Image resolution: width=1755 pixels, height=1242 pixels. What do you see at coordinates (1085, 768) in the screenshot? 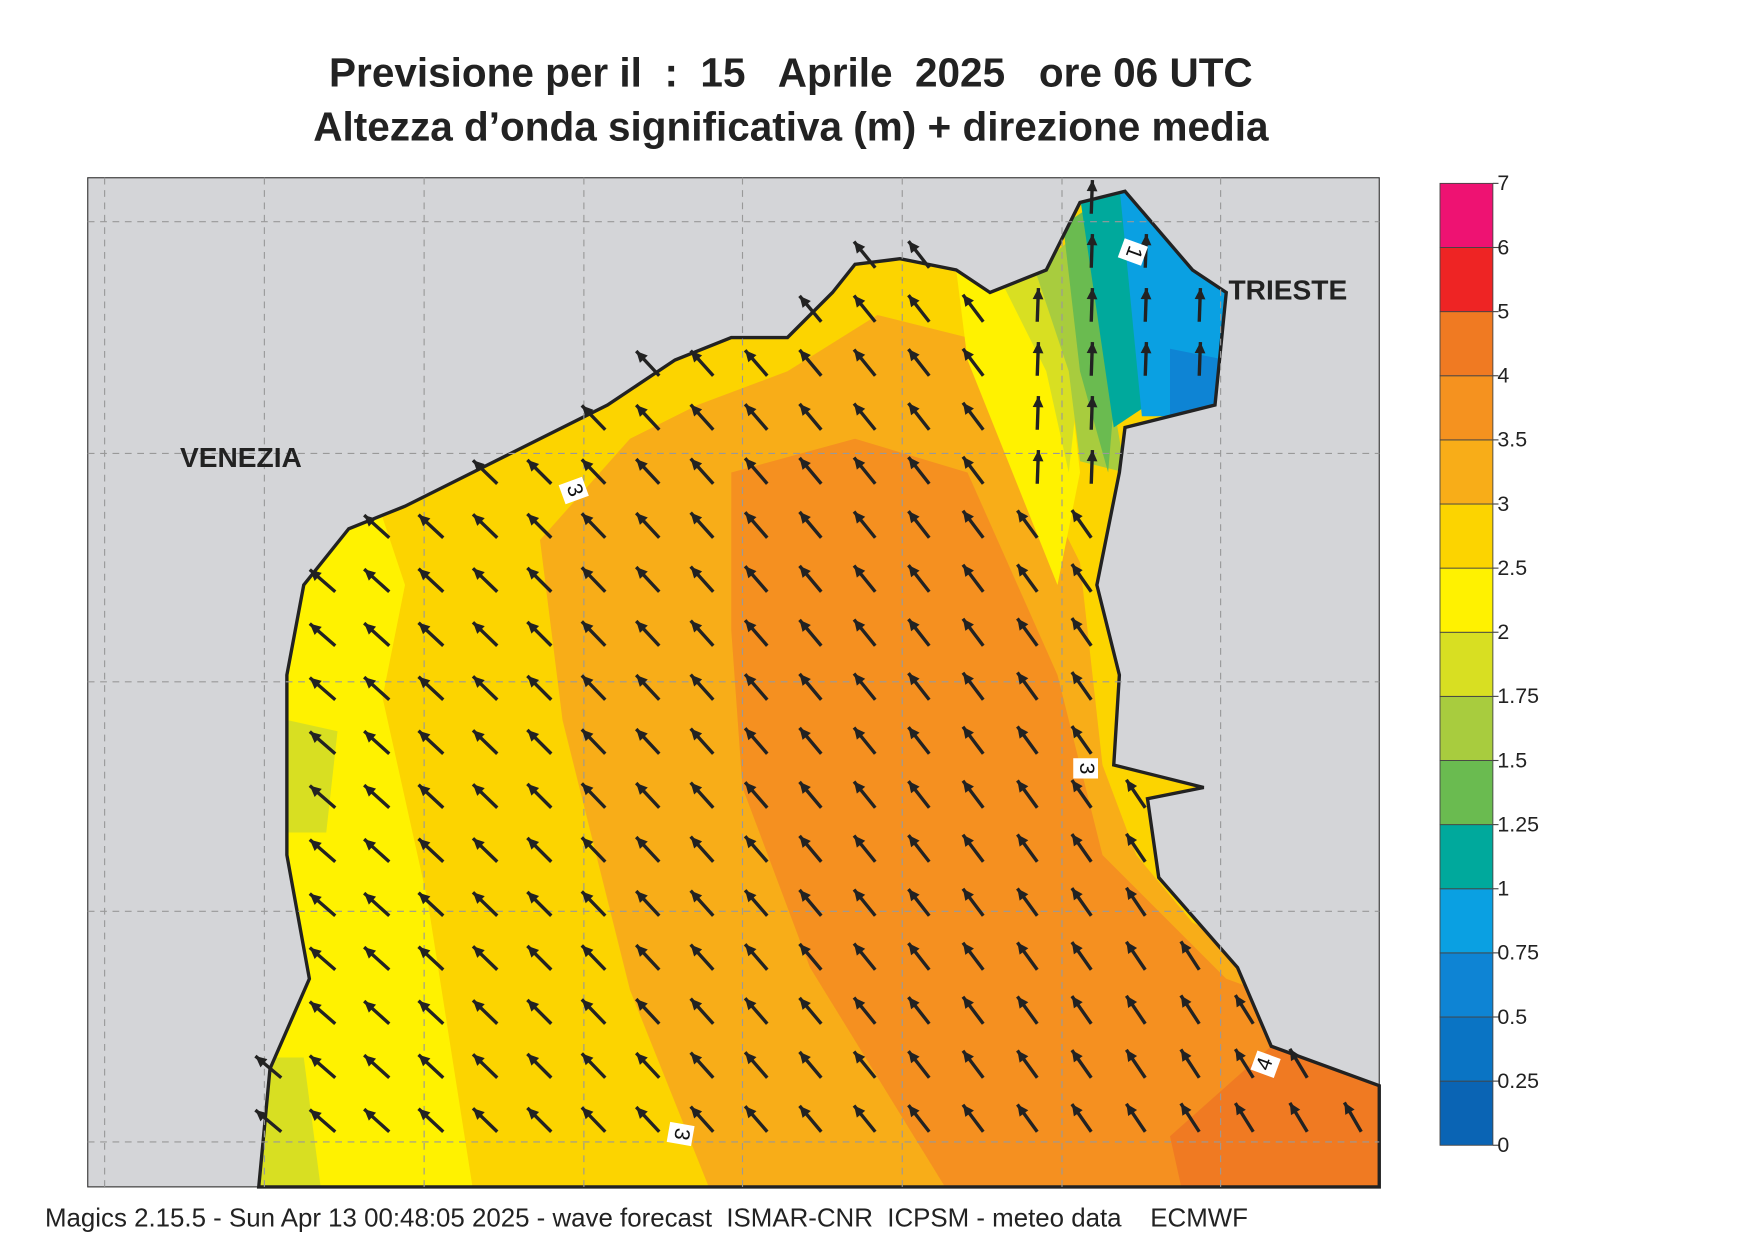
I see `contour-label-box` at bounding box center [1085, 768].